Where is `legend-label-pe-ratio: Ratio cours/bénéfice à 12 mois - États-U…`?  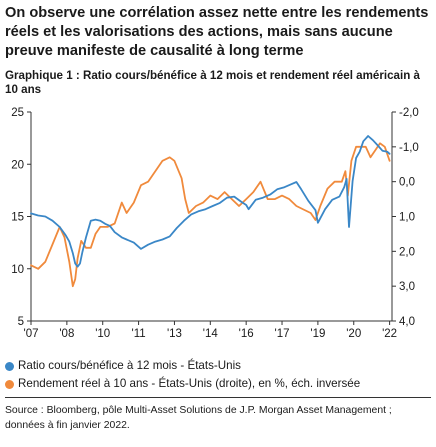 legend-label-pe-ratio: Ratio cours/bénéfice à 12 mois - États-U… is located at coordinates (129, 365).